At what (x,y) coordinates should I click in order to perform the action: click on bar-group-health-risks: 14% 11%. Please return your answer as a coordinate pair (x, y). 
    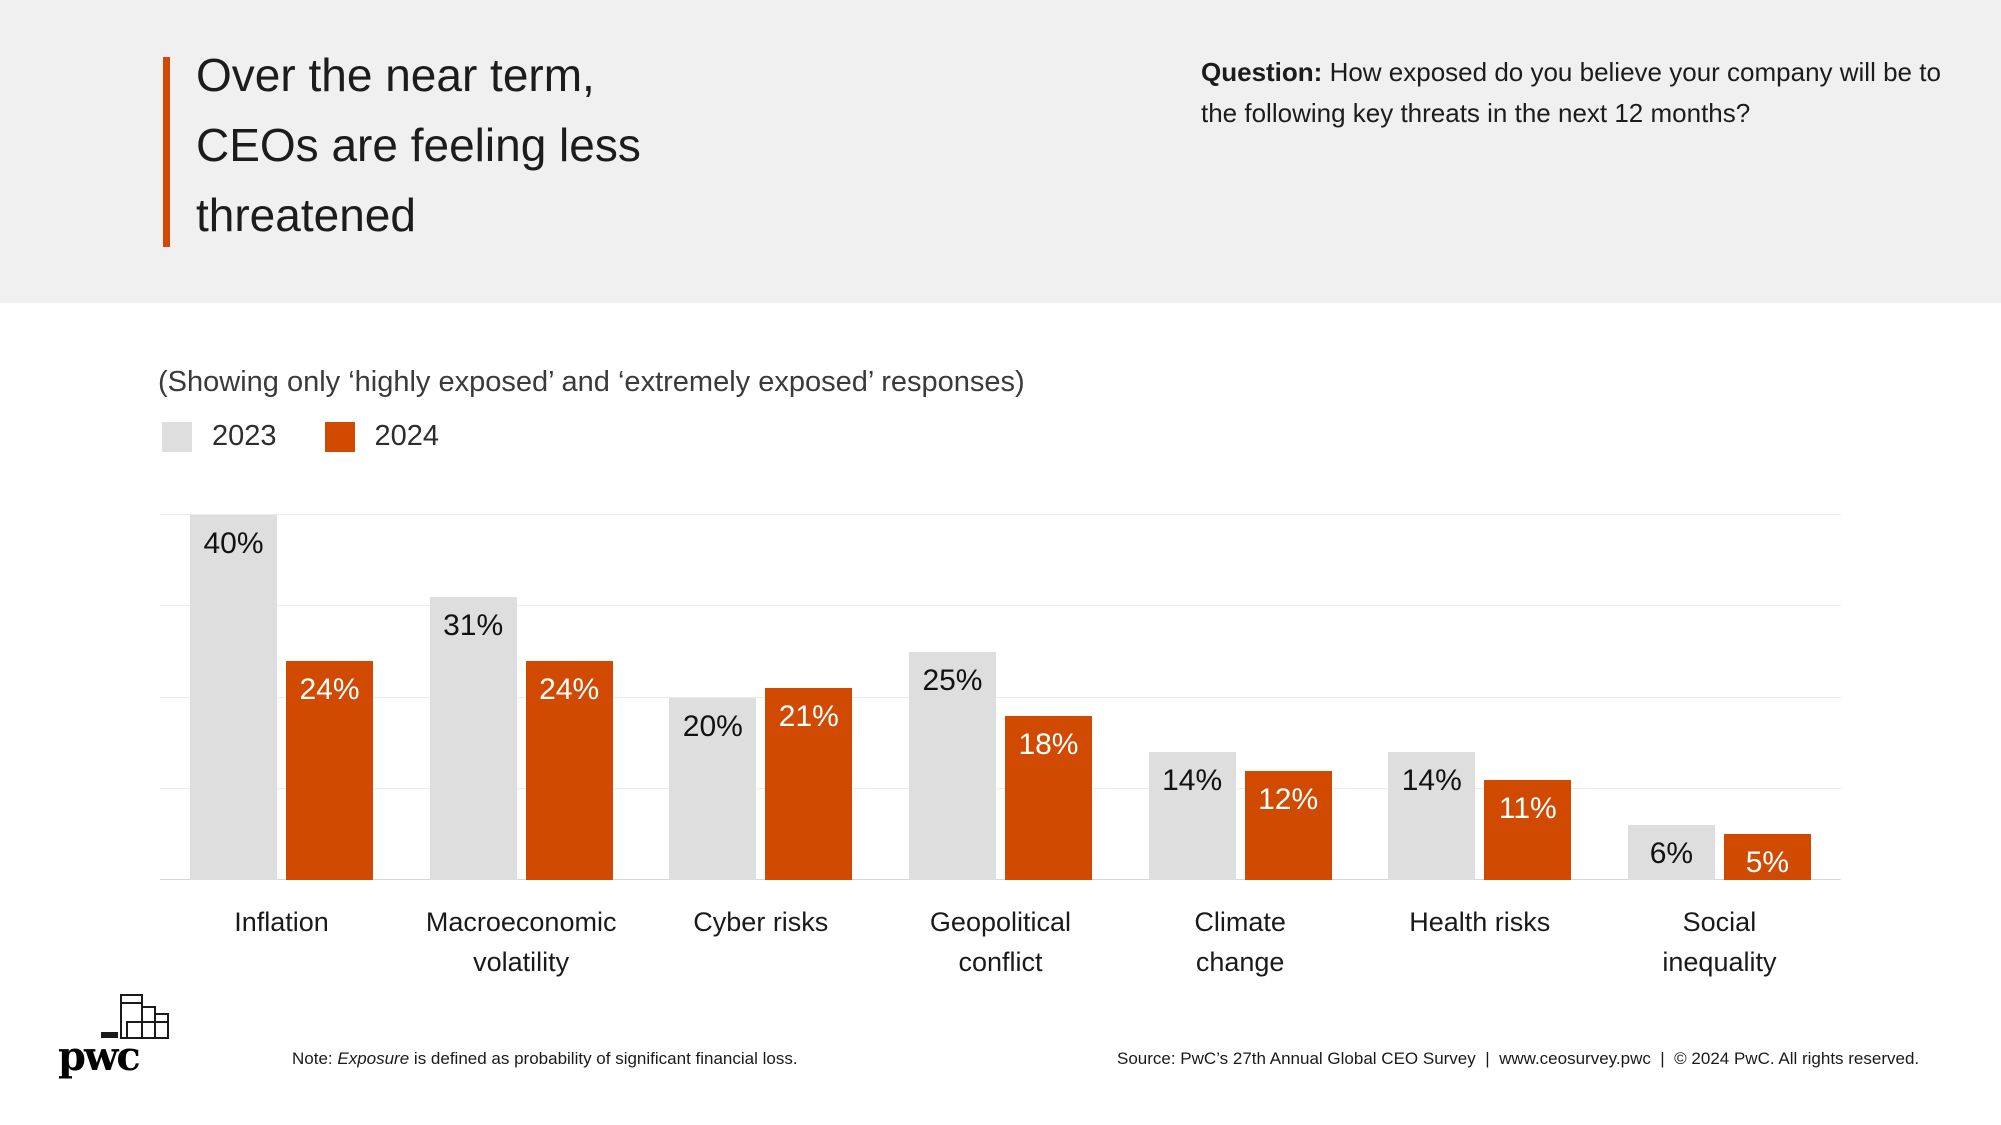
    Looking at the image, I should click on (1480, 816).